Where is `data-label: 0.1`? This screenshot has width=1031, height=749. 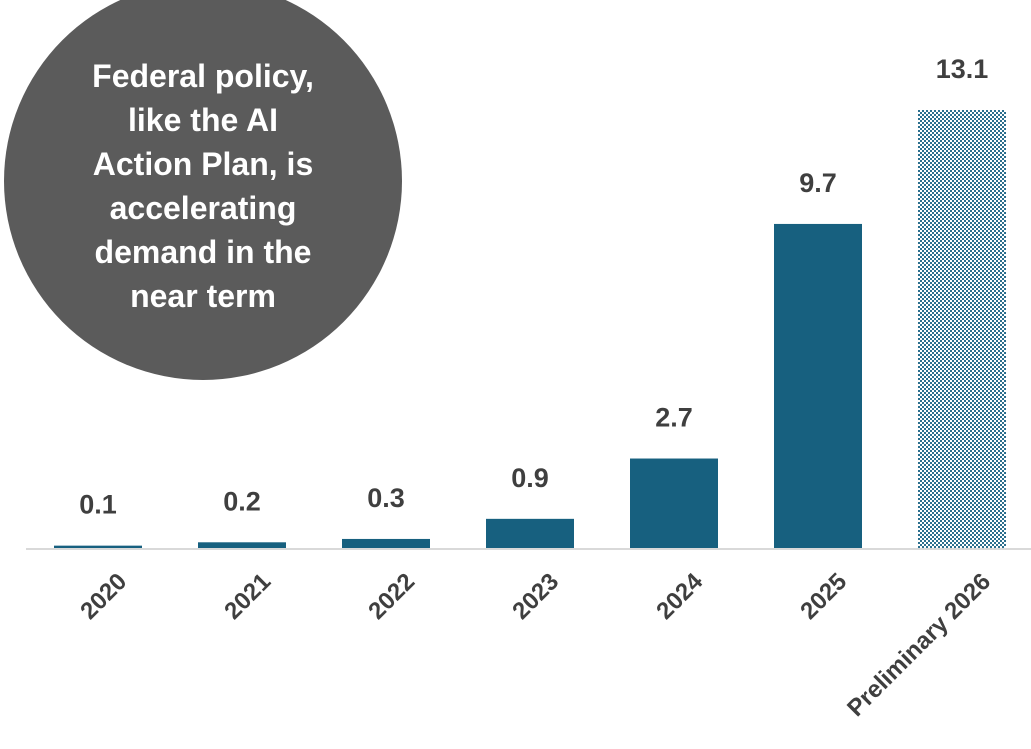 data-label: 0.1 is located at coordinates (98, 505).